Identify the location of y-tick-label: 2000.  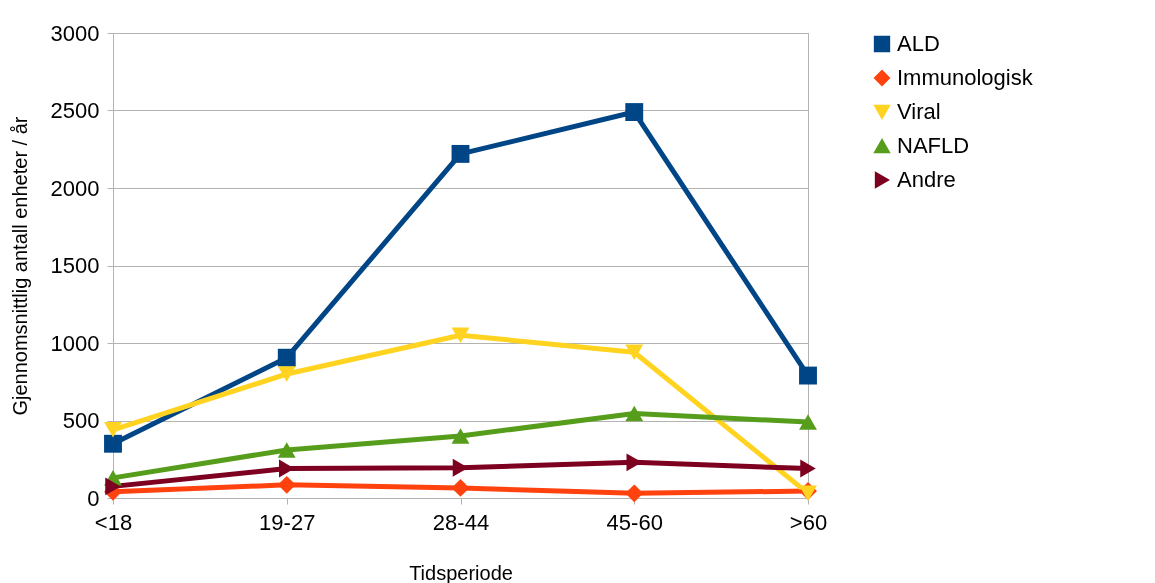
(75, 188).